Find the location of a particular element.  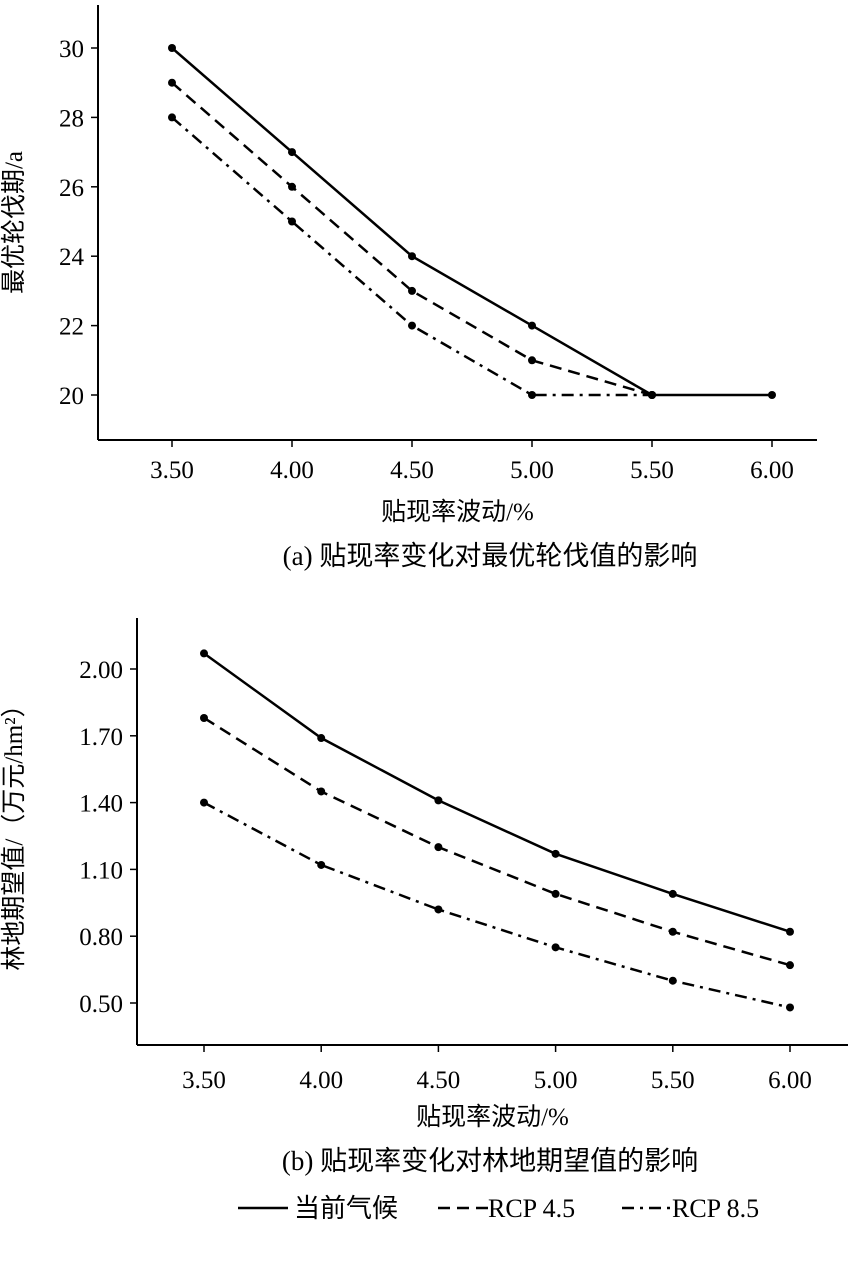

y-tick-label: 20 is located at coordinates (71, 396).